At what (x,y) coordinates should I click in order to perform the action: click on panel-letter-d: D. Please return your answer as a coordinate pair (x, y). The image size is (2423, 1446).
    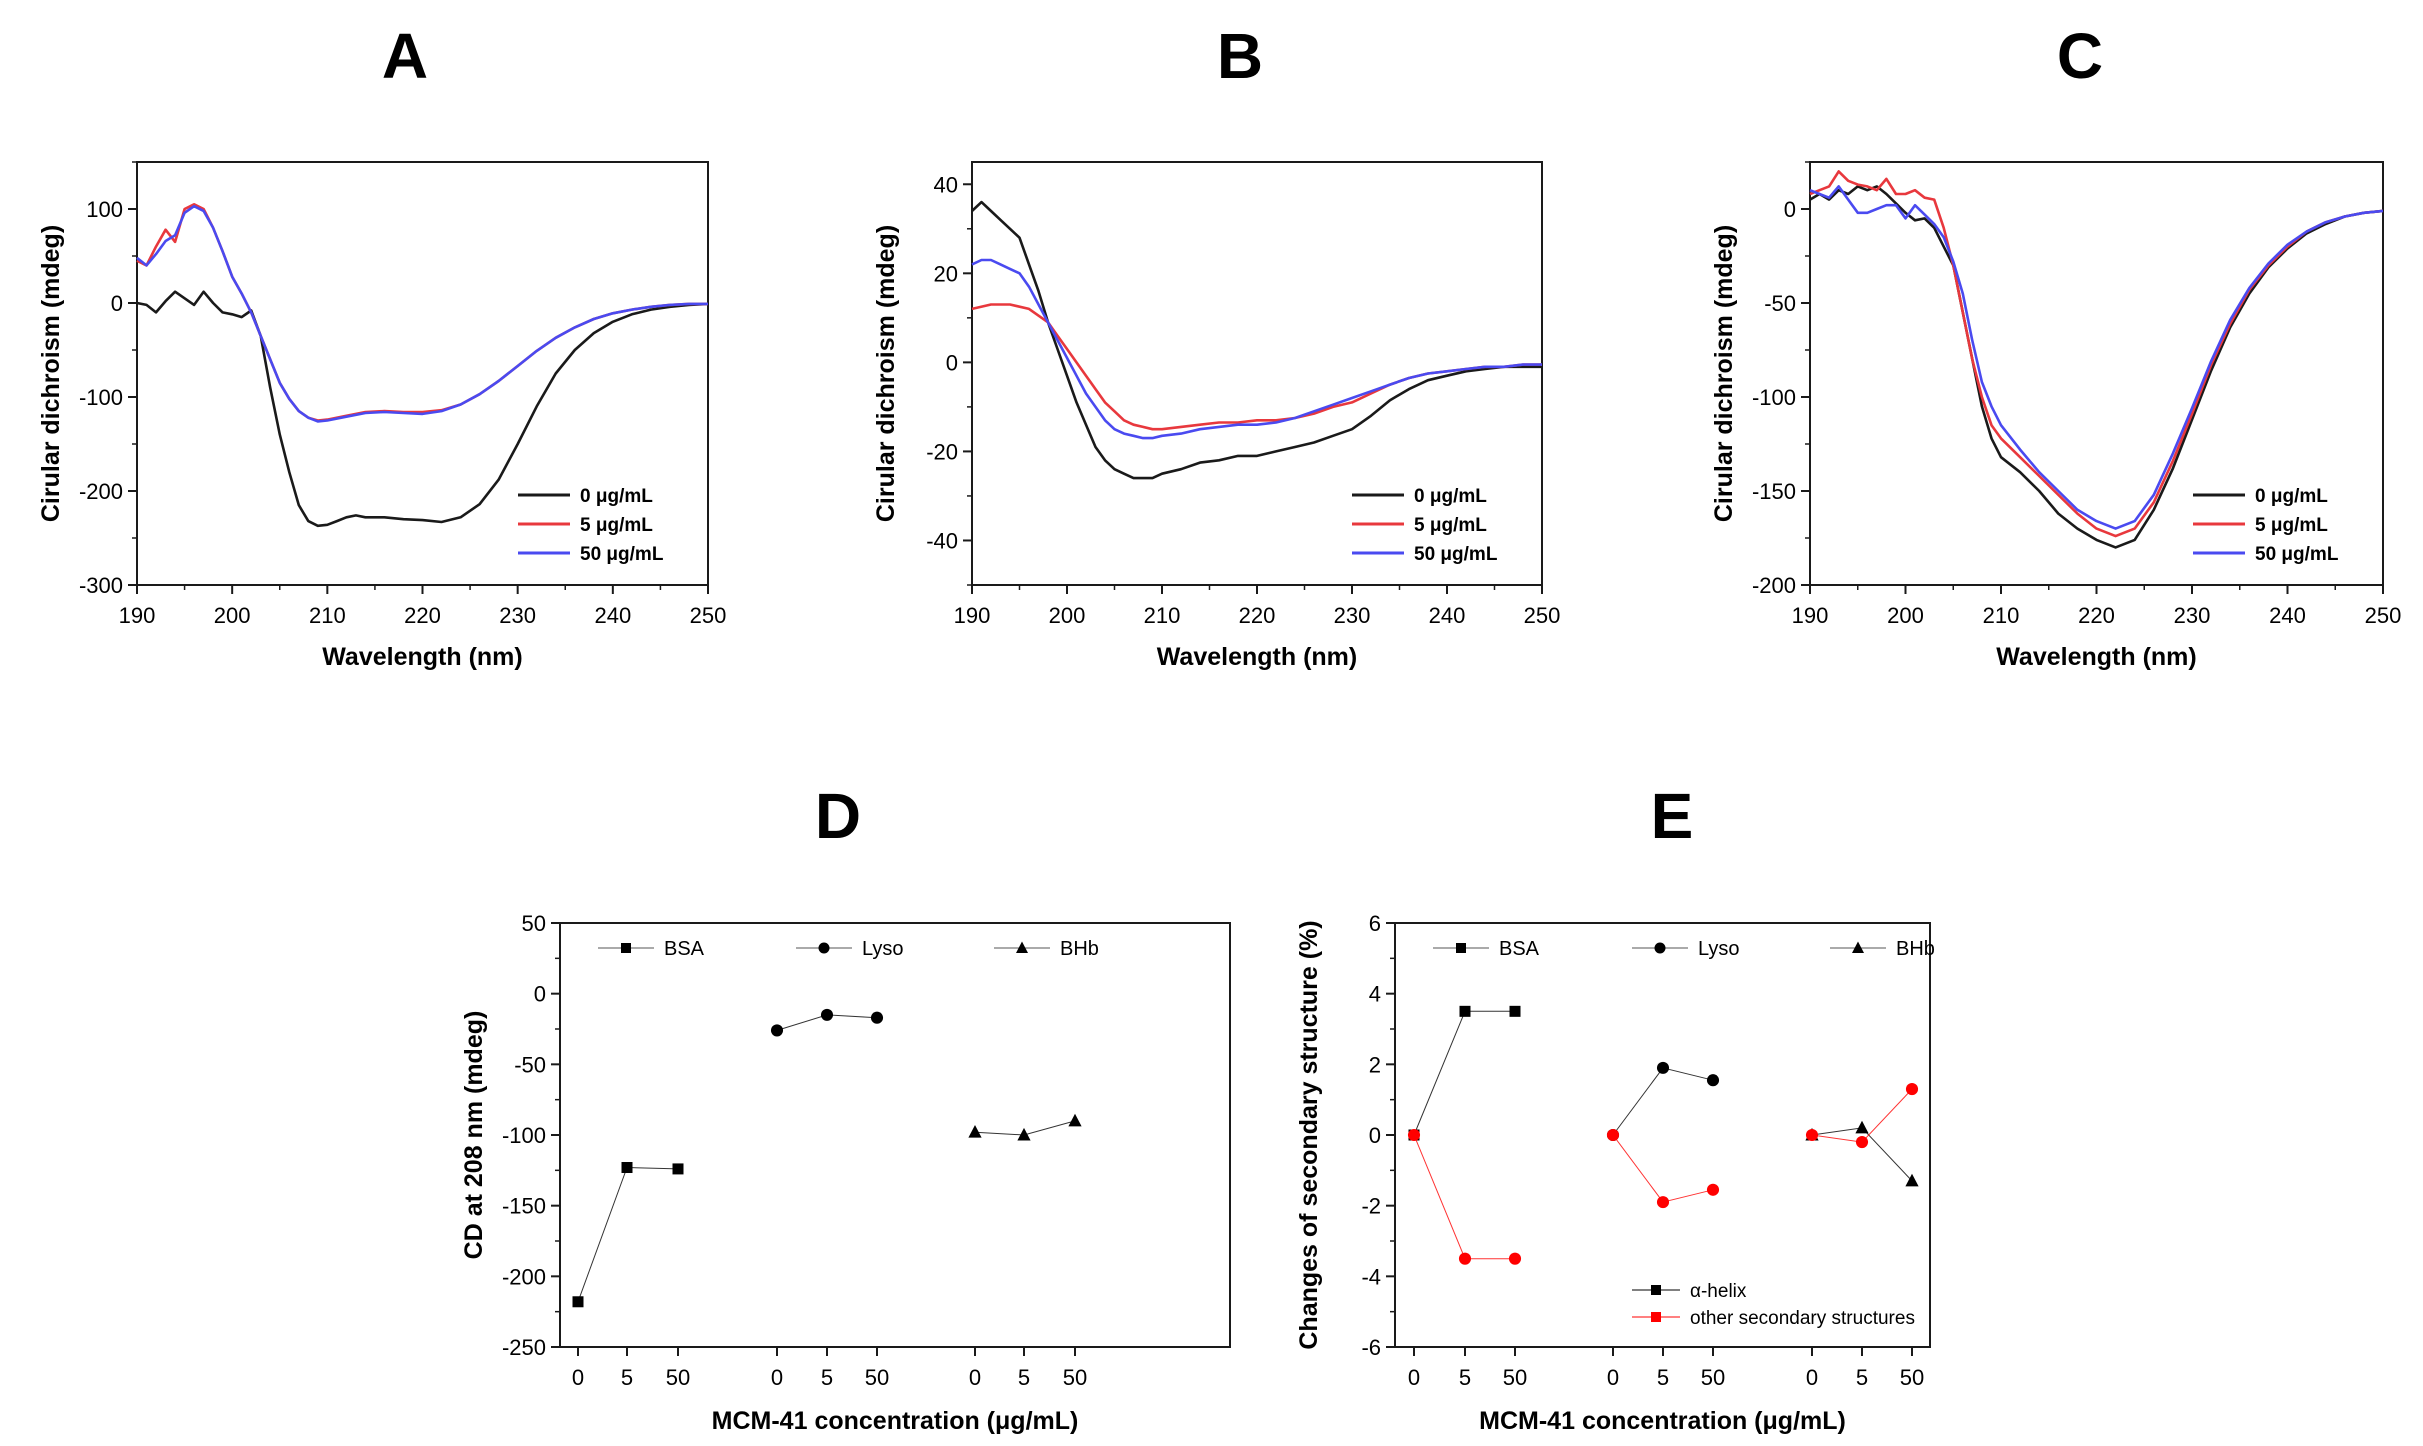
    Looking at the image, I should click on (838, 816).